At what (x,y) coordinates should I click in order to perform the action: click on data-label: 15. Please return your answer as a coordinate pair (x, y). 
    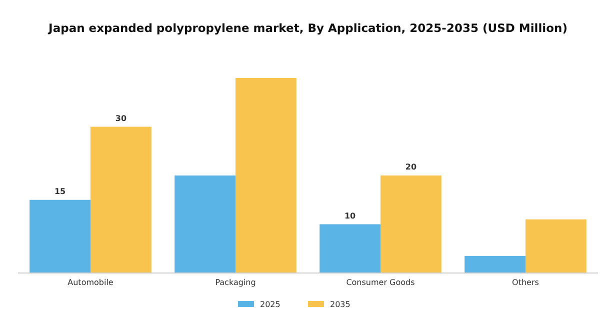
    Looking at the image, I should click on (60, 191).